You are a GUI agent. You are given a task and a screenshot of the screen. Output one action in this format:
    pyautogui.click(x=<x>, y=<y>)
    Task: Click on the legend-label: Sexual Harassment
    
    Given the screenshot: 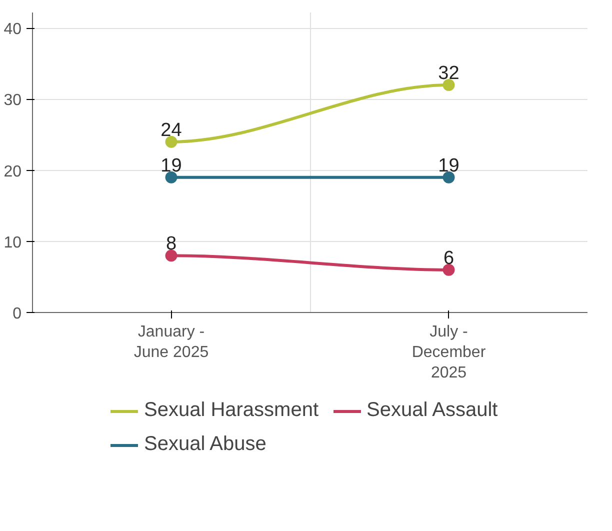 What is the action you would take?
    pyautogui.click(x=231, y=410)
    